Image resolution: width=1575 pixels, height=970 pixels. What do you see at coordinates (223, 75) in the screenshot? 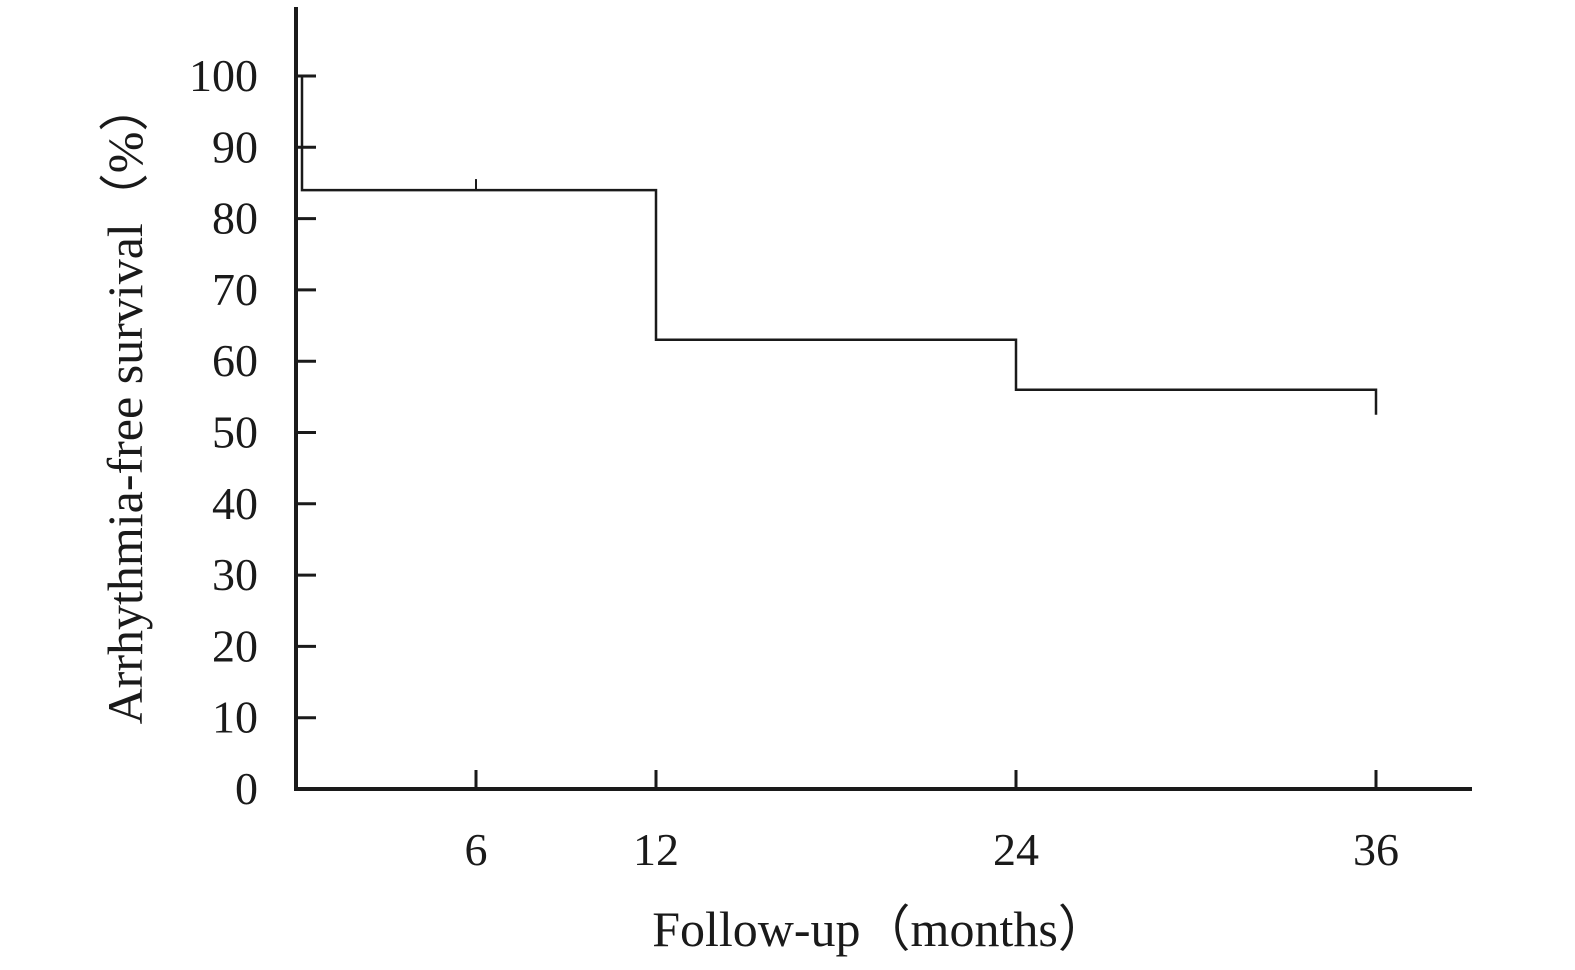
I see `y-tick-label: 100` at bounding box center [223, 75].